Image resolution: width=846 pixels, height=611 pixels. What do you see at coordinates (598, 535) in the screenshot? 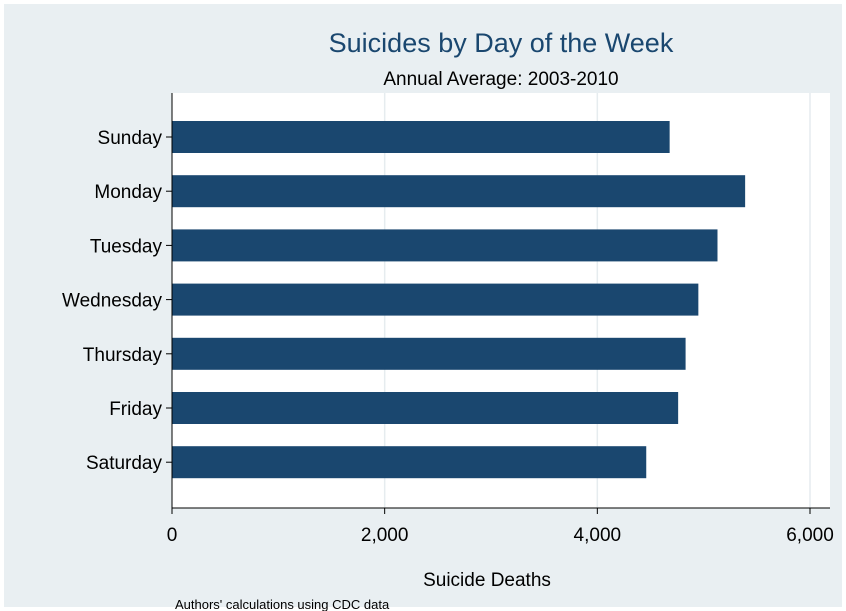
I see `x-tick-label: 4,000` at bounding box center [598, 535].